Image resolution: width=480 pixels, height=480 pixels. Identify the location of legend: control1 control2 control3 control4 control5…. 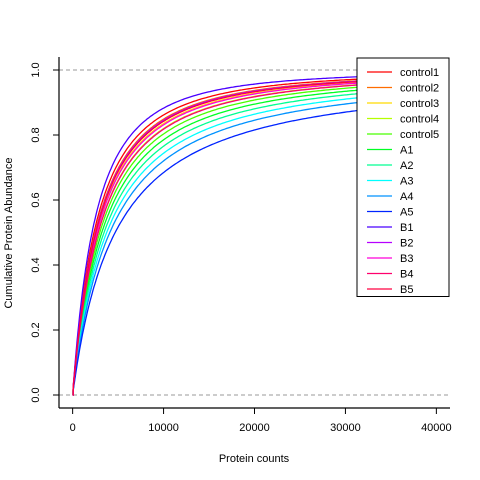
(403, 177).